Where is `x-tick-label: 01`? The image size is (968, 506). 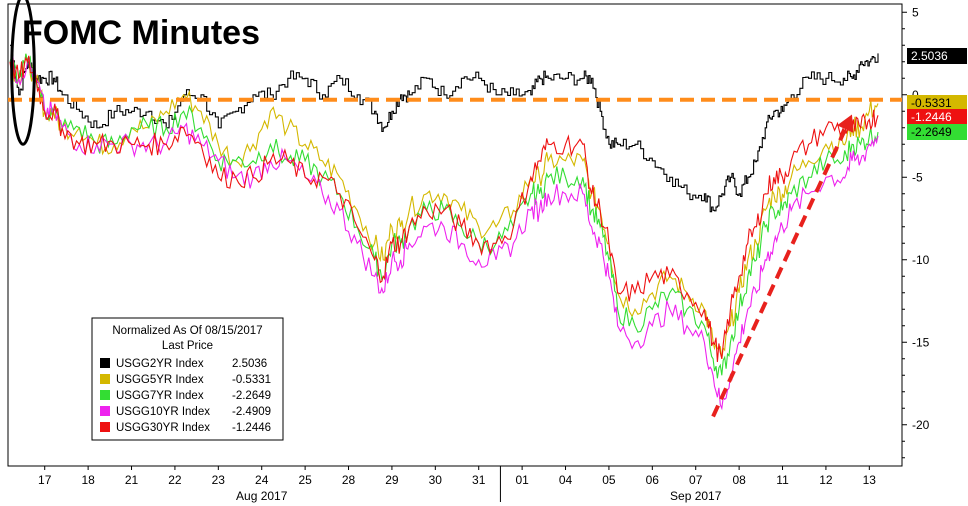
x-tick-label: 01 is located at coordinates (522, 480).